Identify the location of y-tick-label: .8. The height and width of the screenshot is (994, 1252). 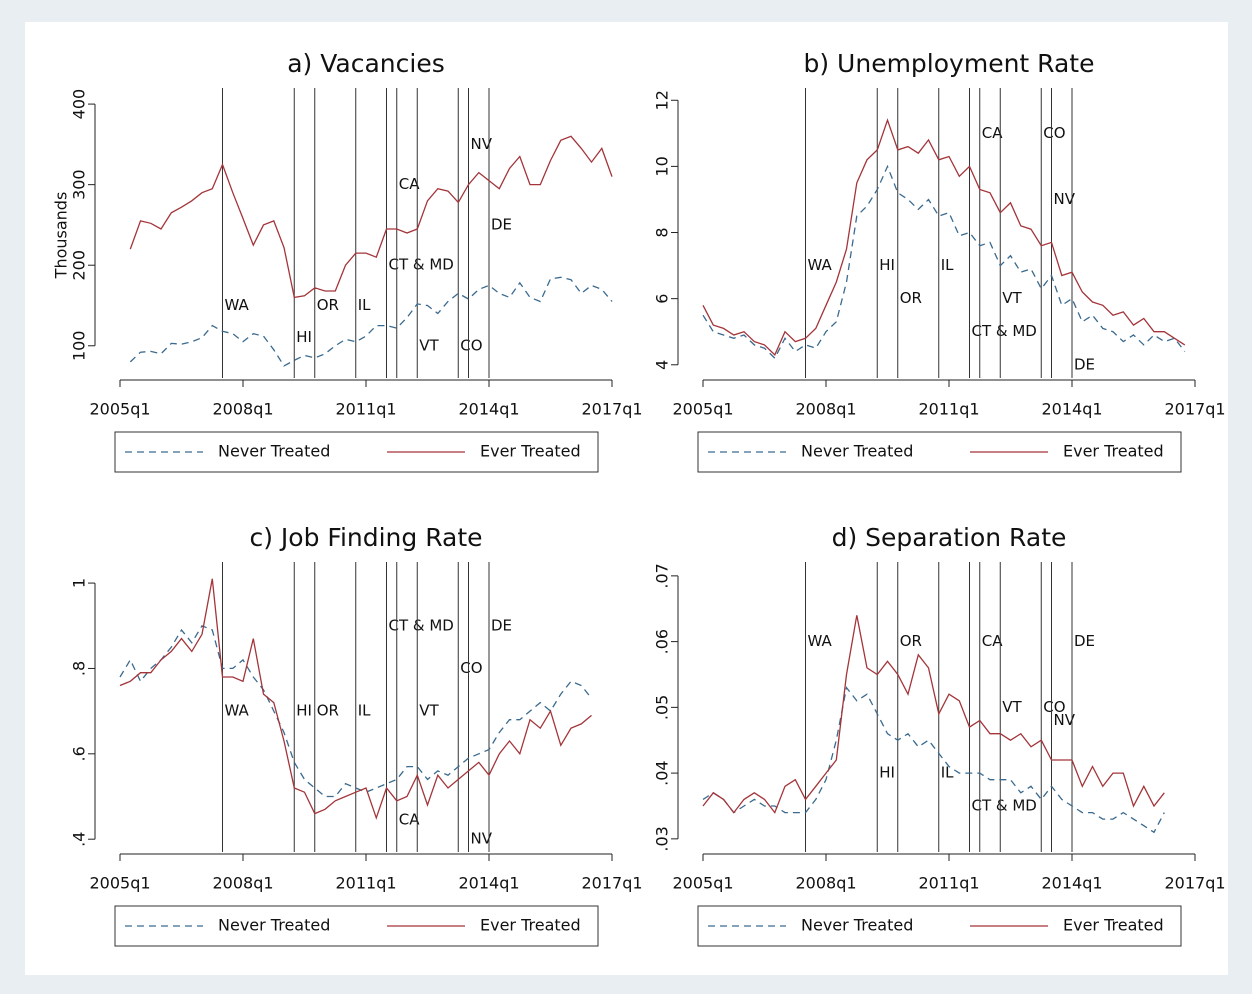
(79, 668).